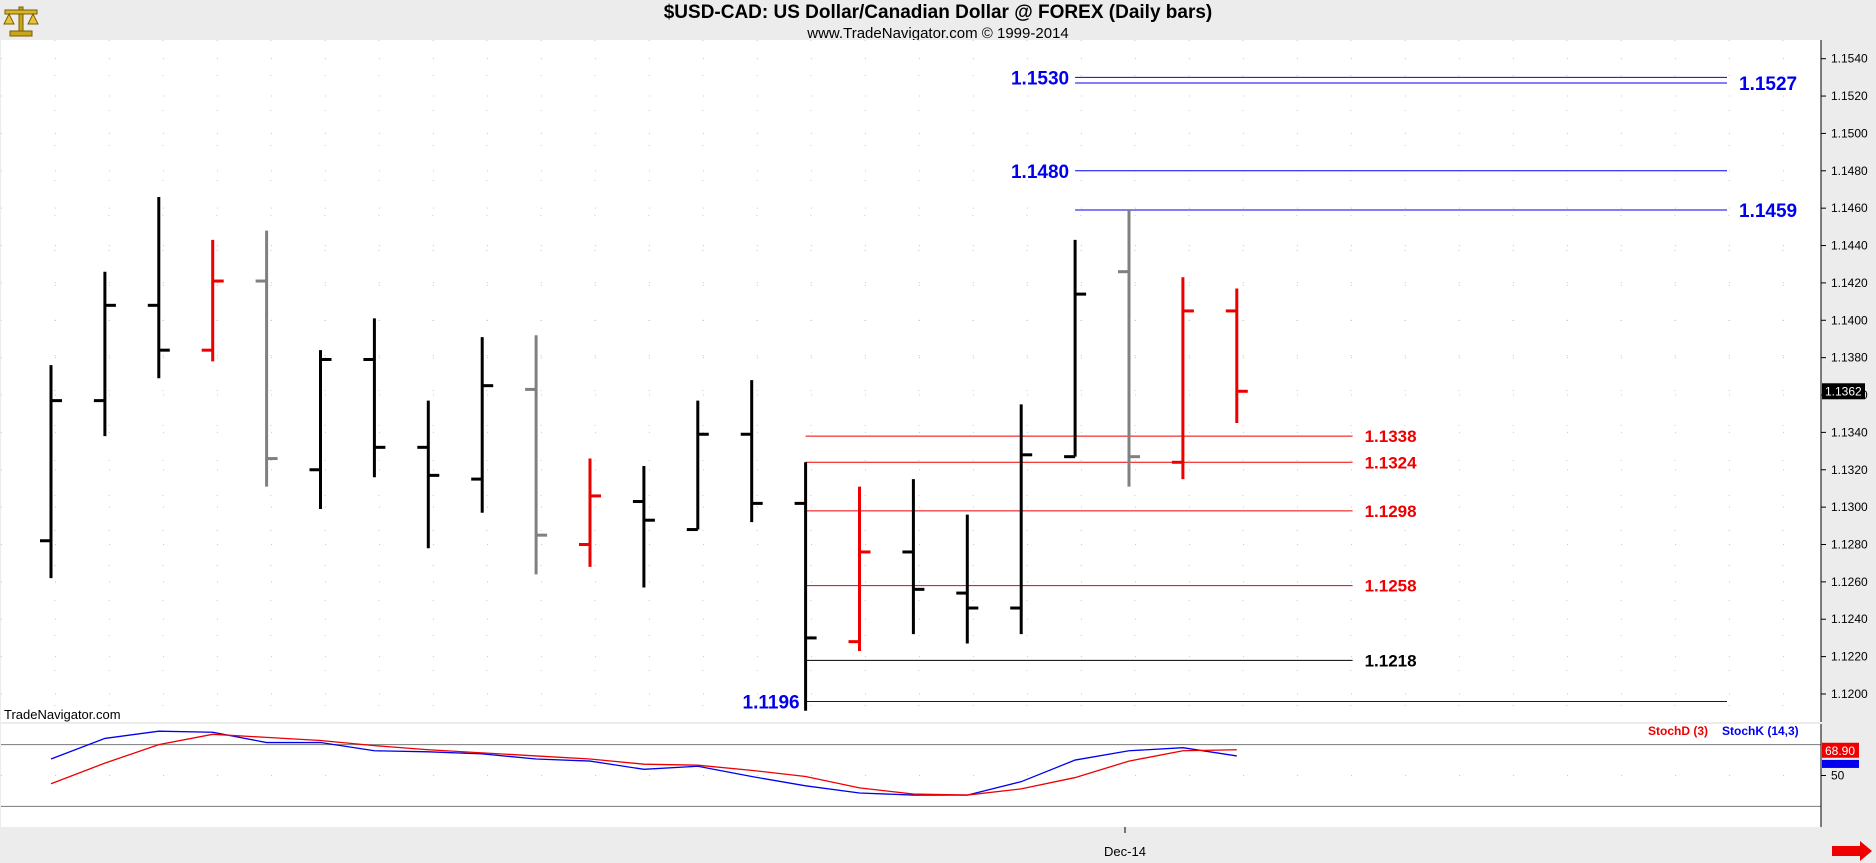 The width and height of the screenshot is (1876, 863). What do you see at coordinates (1849, 507) in the screenshot?
I see `price-tick-label: 1.1300` at bounding box center [1849, 507].